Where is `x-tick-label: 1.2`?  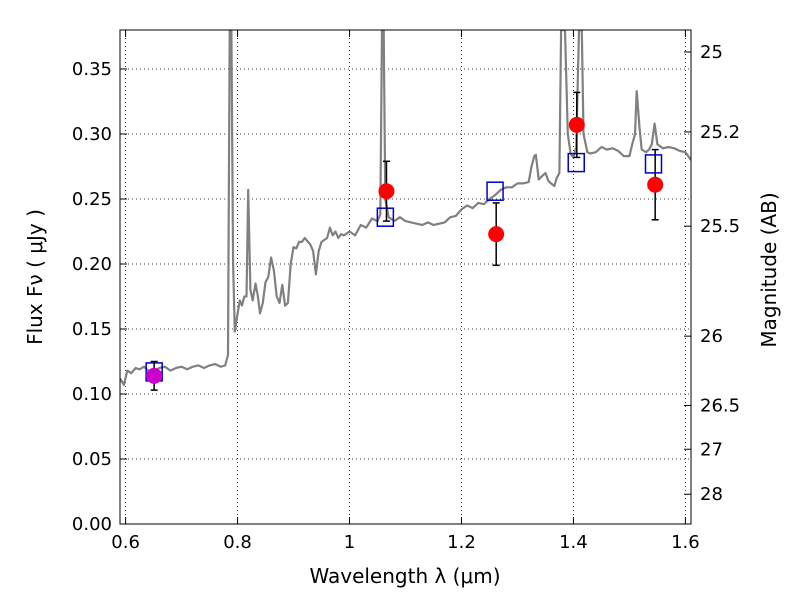 x-tick-label: 1.2 is located at coordinates (461, 542).